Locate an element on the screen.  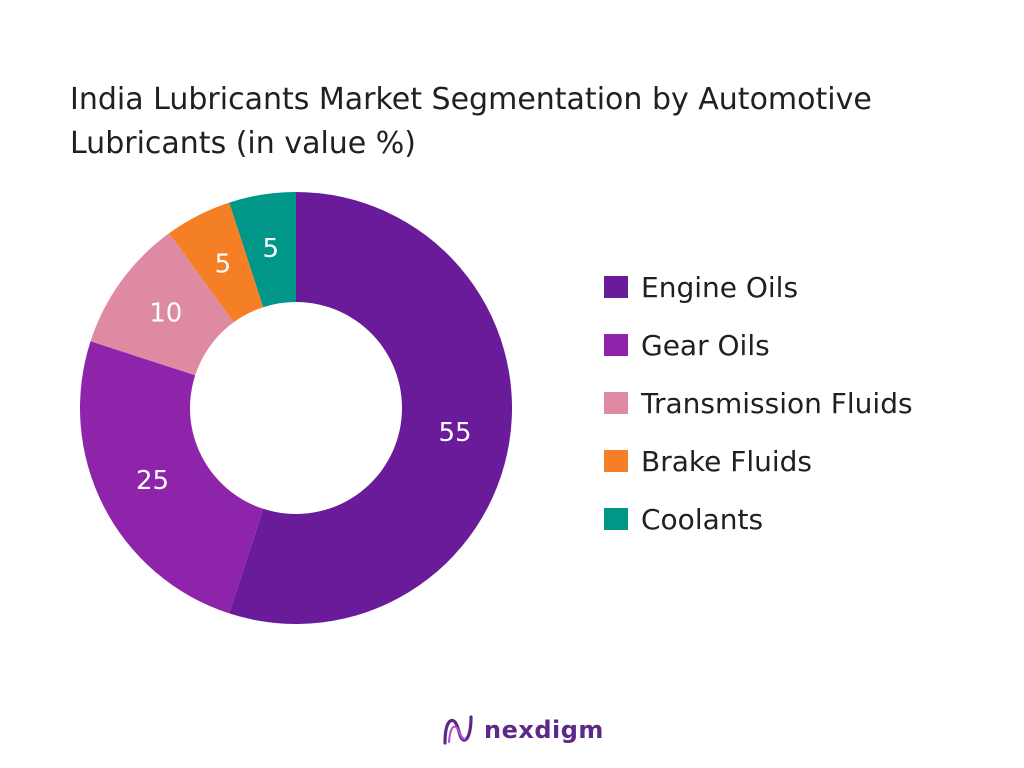
legend-item-brake-fluids: Brake Fluids is located at coordinates (708, 461).